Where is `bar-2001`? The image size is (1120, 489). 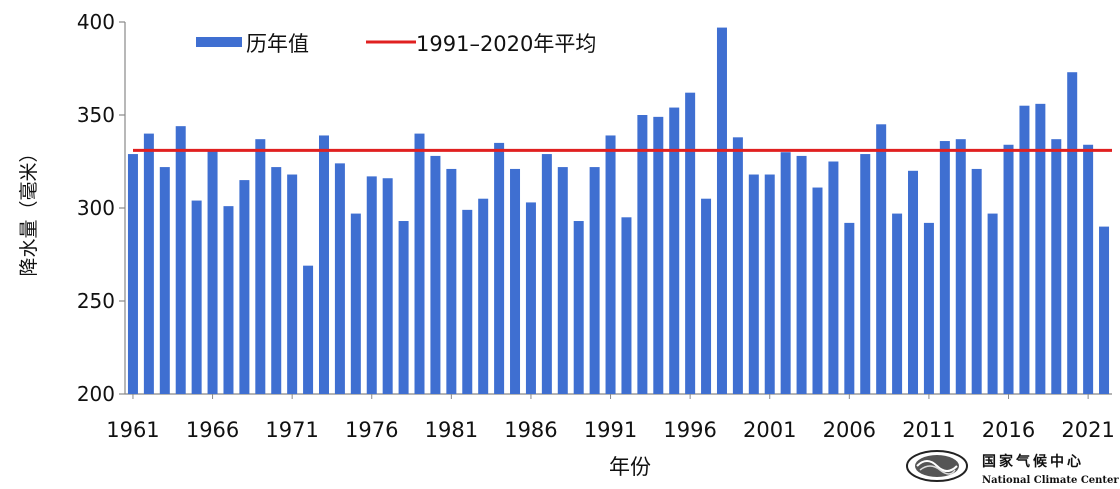
bar-2001 is located at coordinates (769, 284).